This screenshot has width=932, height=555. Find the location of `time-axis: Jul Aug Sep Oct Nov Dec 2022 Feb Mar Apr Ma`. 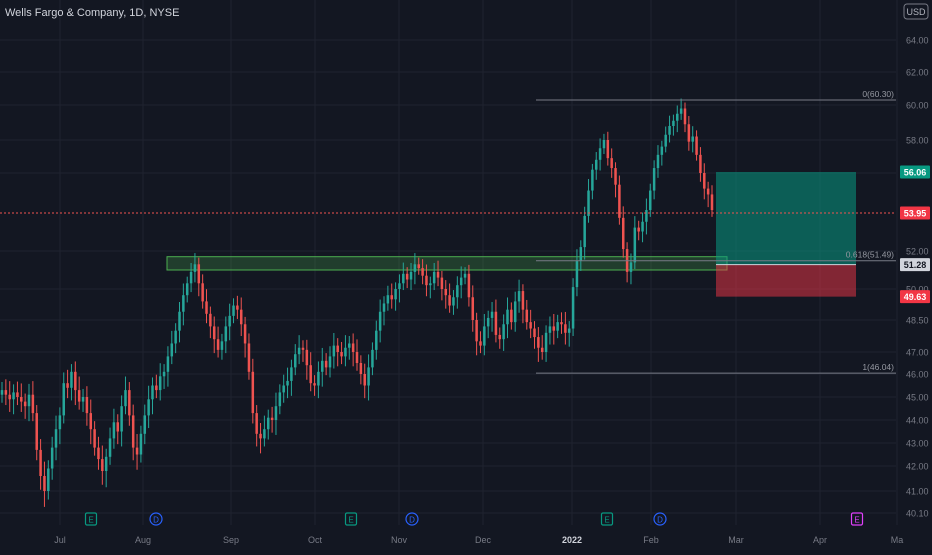

time-axis: Jul Aug Sep Oct Nov Dec 2022 Feb Mar Apr Ma is located at coordinates (478, 540).